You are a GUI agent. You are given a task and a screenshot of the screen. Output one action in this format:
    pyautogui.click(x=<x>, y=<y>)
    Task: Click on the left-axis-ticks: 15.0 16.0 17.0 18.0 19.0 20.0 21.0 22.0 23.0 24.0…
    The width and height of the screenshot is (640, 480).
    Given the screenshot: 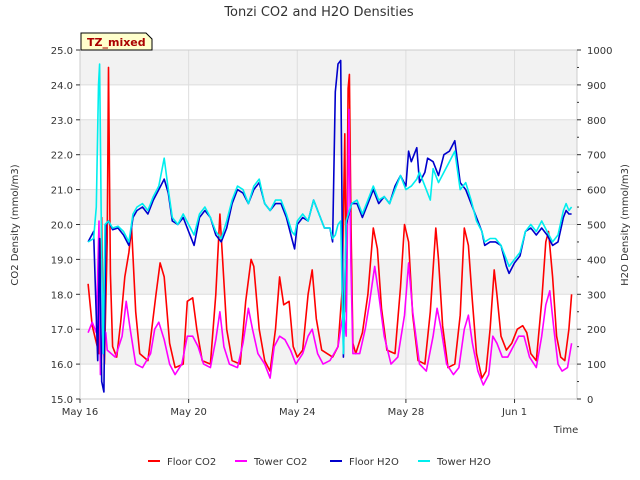 What is the action you would take?
    pyautogui.click(x=65, y=226)
    